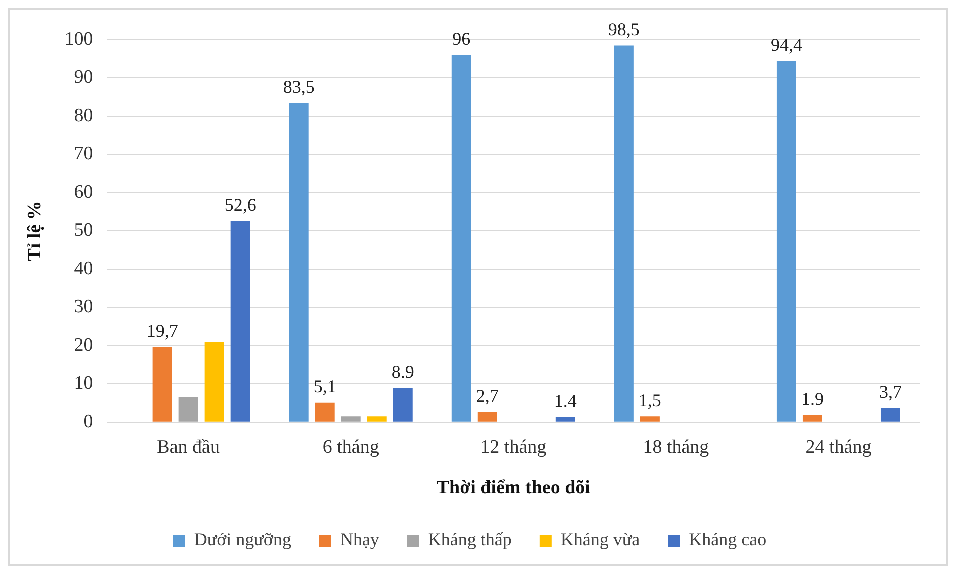 The width and height of the screenshot is (960, 578). What do you see at coordinates (890, 392) in the screenshot?
I see `data-label: 3,7` at bounding box center [890, 392].